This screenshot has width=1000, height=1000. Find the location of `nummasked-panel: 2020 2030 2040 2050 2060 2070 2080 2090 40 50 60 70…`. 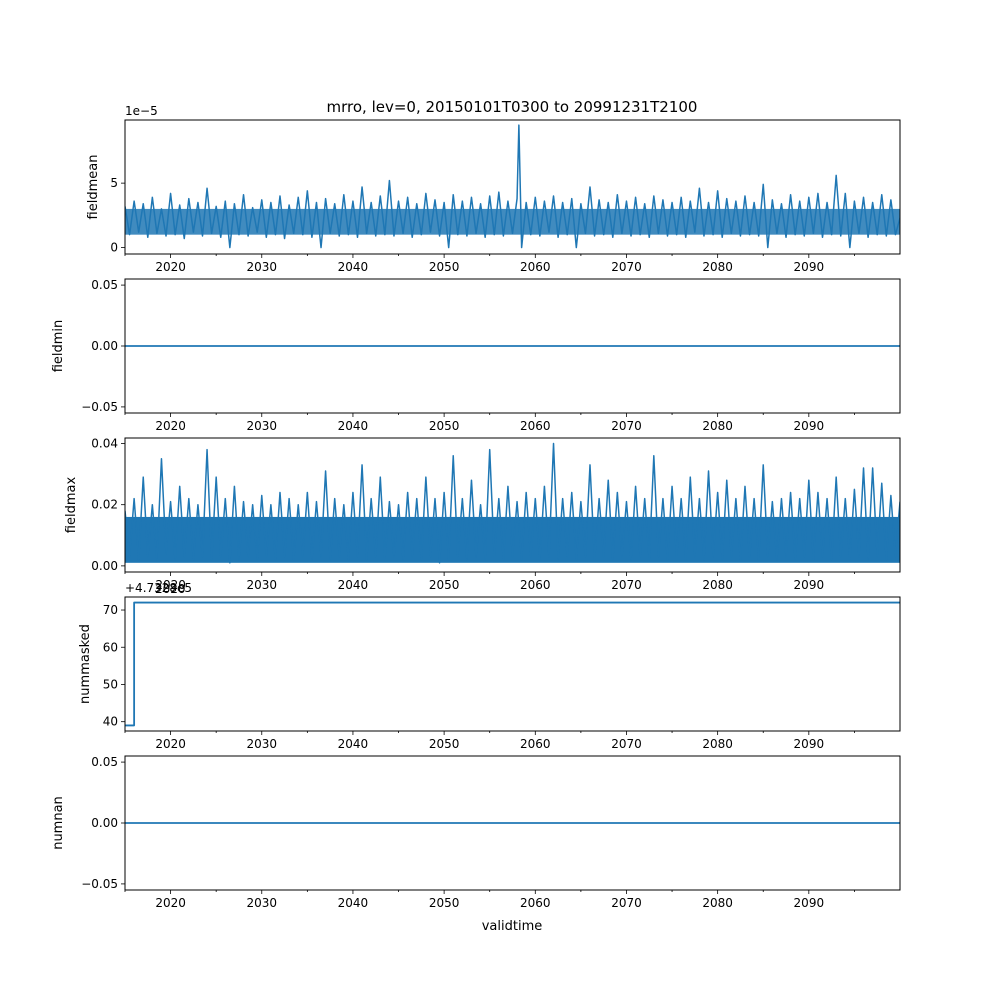

nummasked-panel: 2020 2030 2040 2050 2060 2070 2080 2090 40 50 60 70… is located at coordinates (489, 666).